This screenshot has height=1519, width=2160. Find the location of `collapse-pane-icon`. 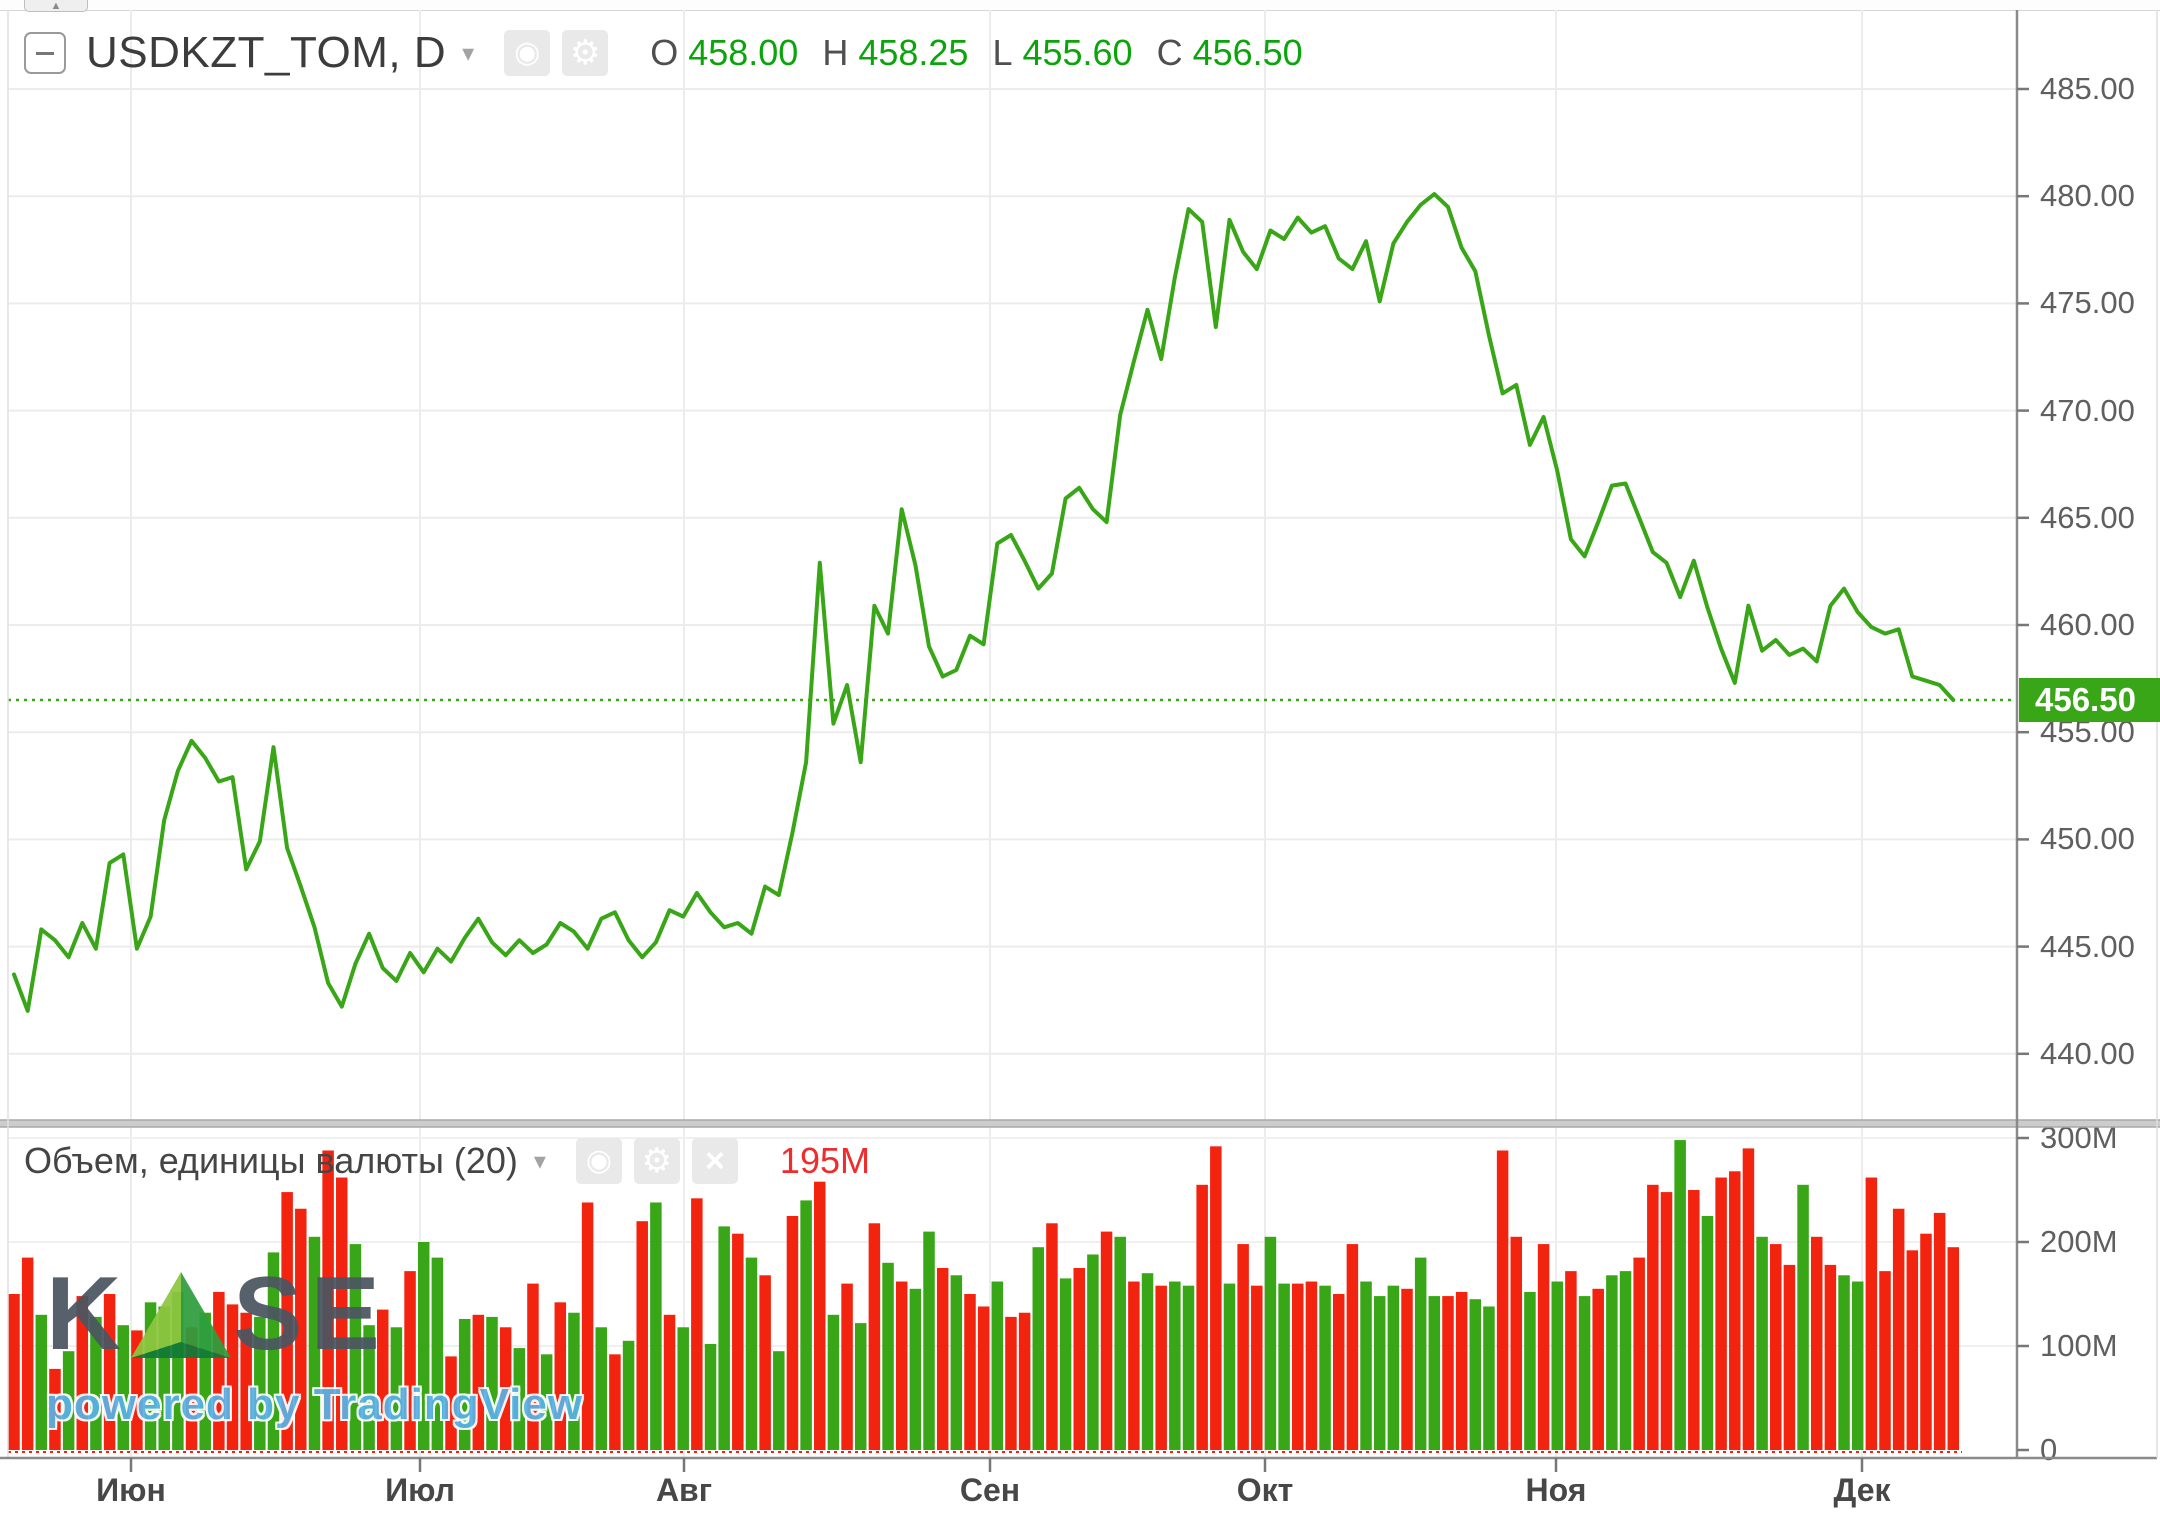

collapse-pane-icon is located at coordinates (45, 53).